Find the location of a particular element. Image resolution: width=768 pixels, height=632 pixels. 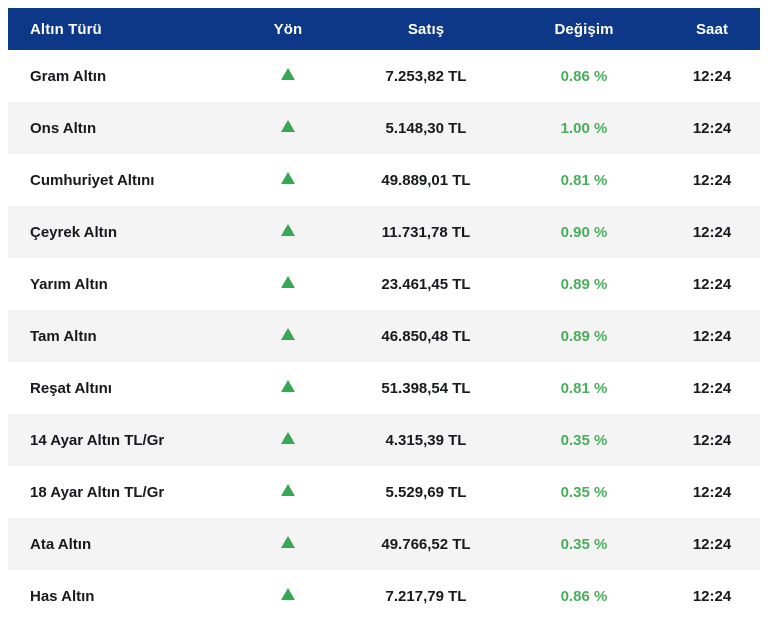

sell-price: 5.529,69 TL is located at coordinates (426, 492).